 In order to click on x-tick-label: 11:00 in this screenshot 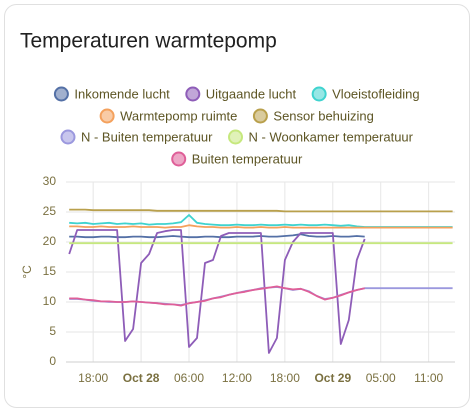, I will do `click(428, 378)`.